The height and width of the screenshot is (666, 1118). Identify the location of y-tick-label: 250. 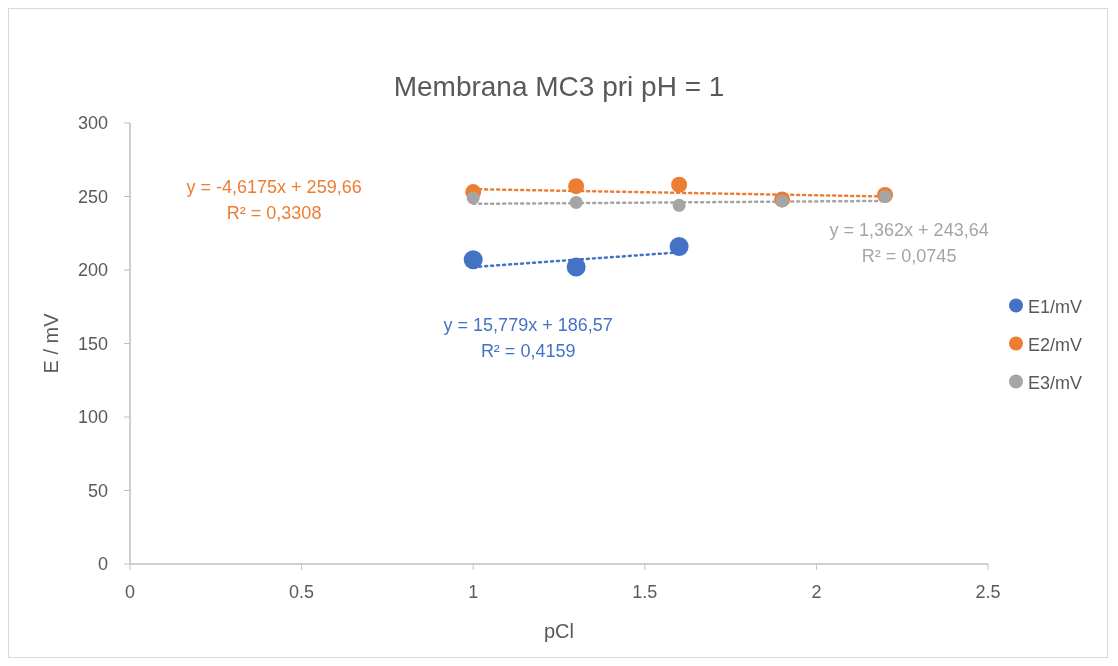
(92, 196).